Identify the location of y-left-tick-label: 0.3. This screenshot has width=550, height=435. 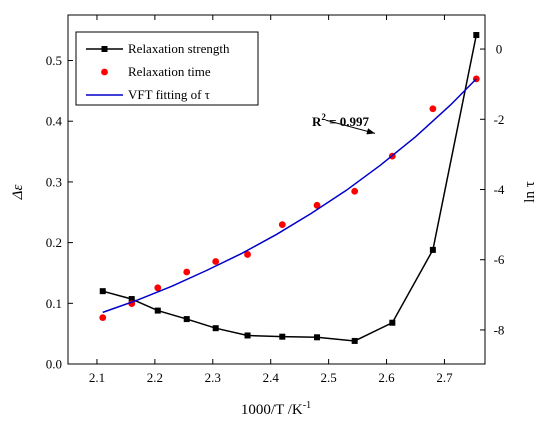
(54, 181).